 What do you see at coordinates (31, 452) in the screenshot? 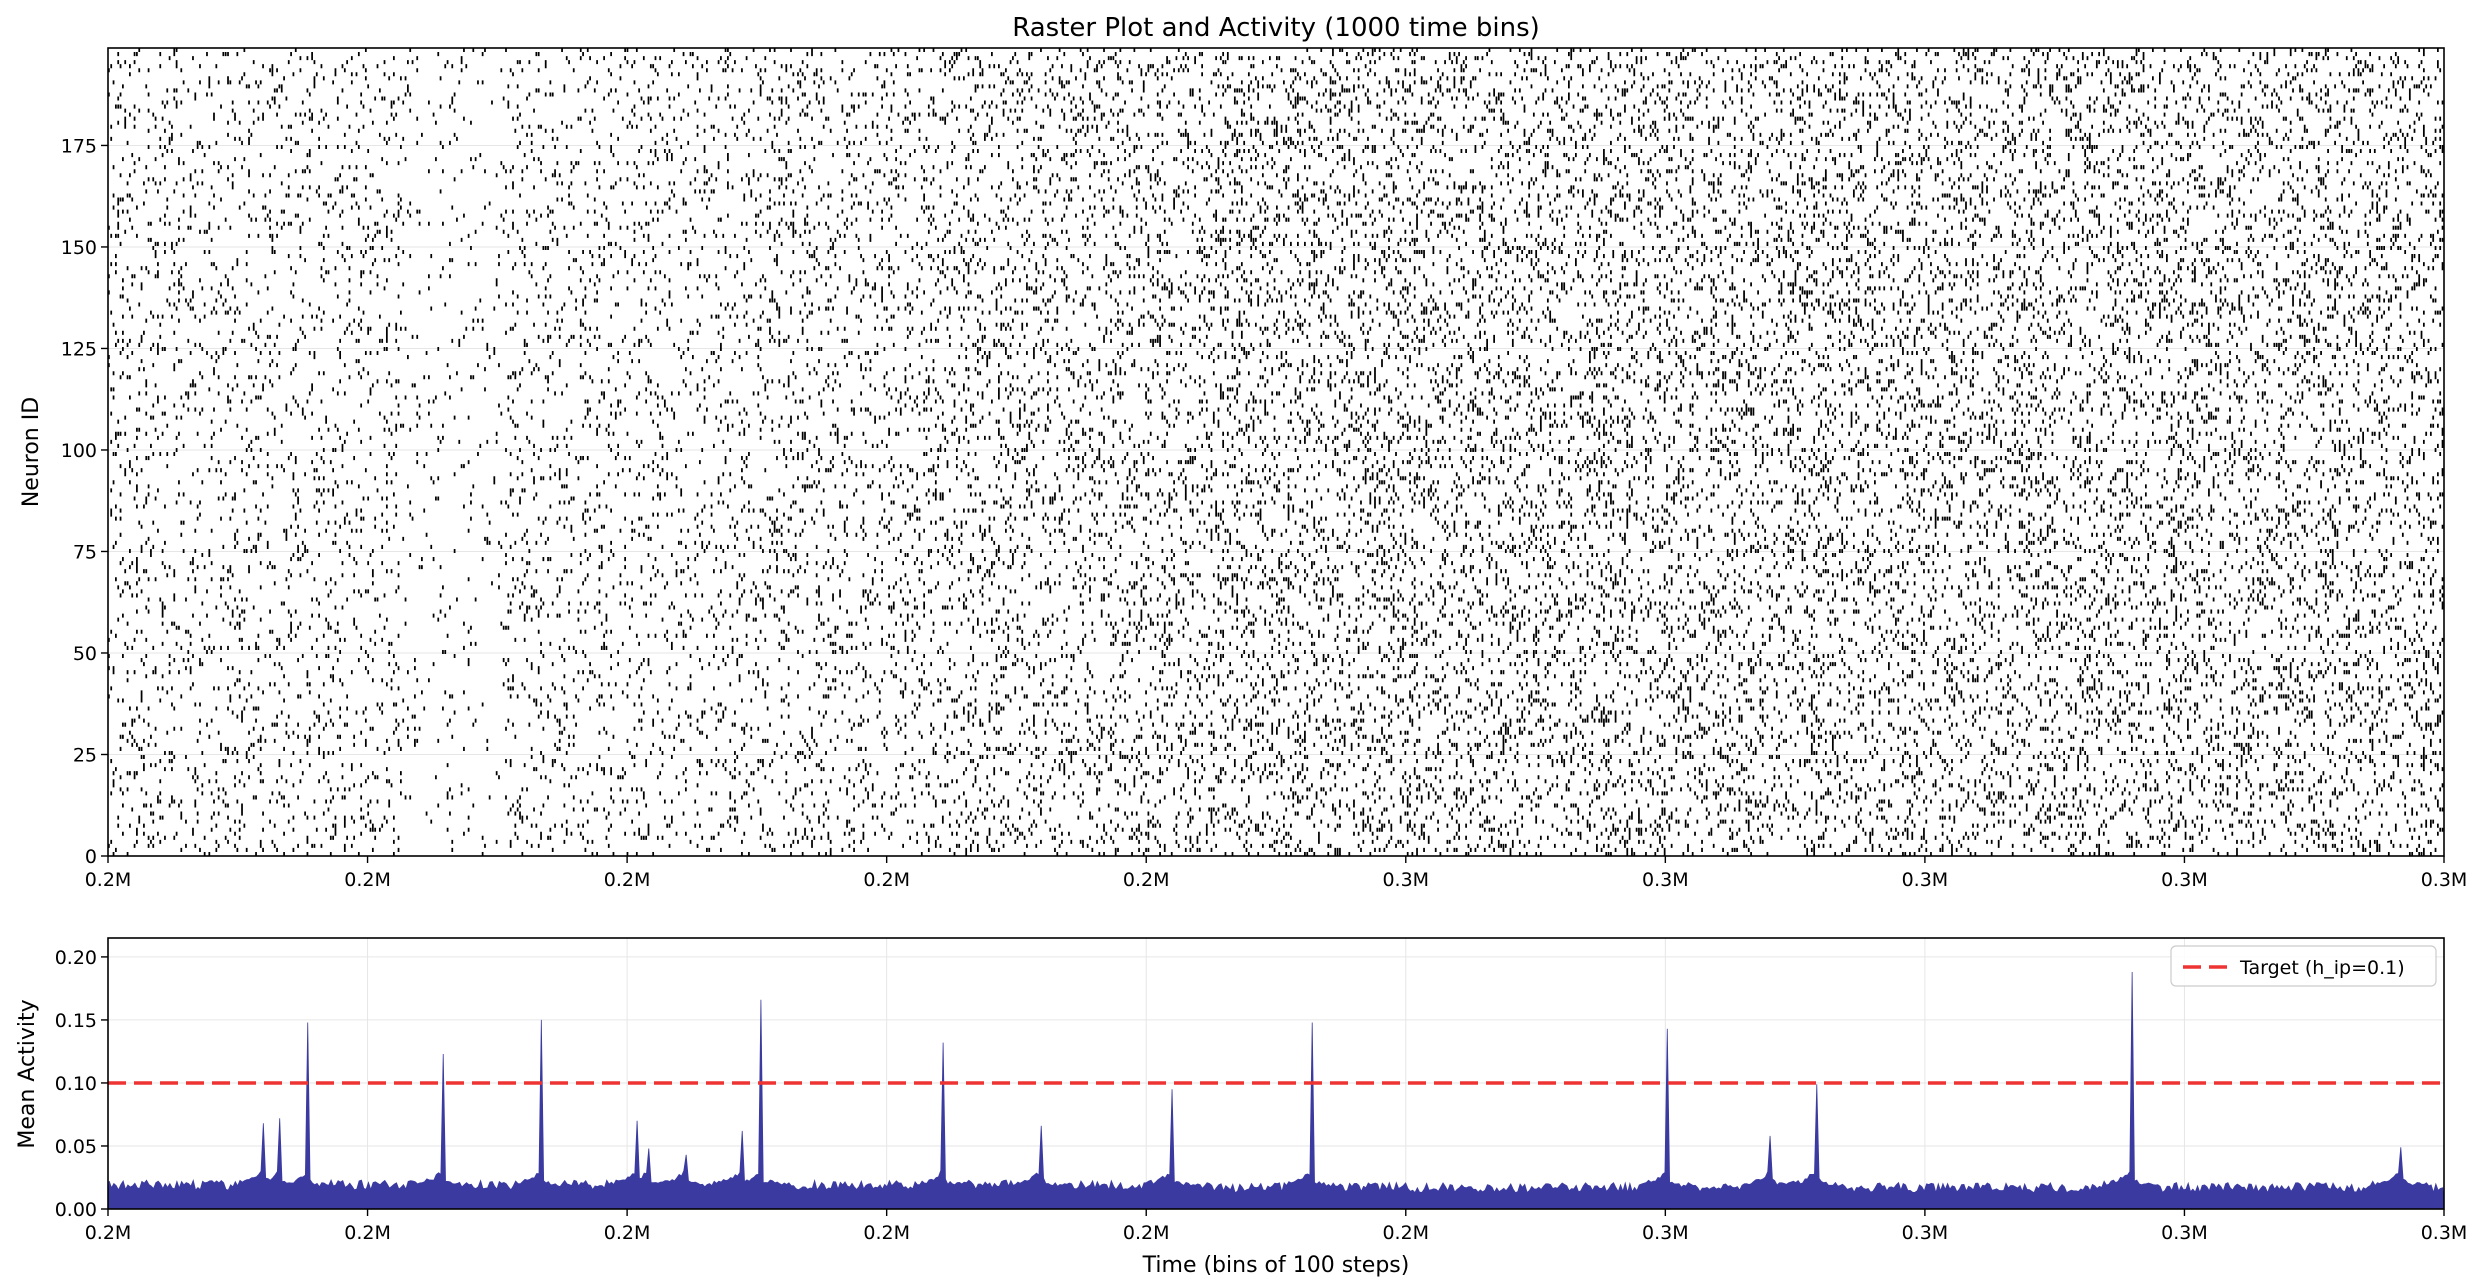
I see `raster-y-label: Neuron ID` at bounding box center [31, 452].